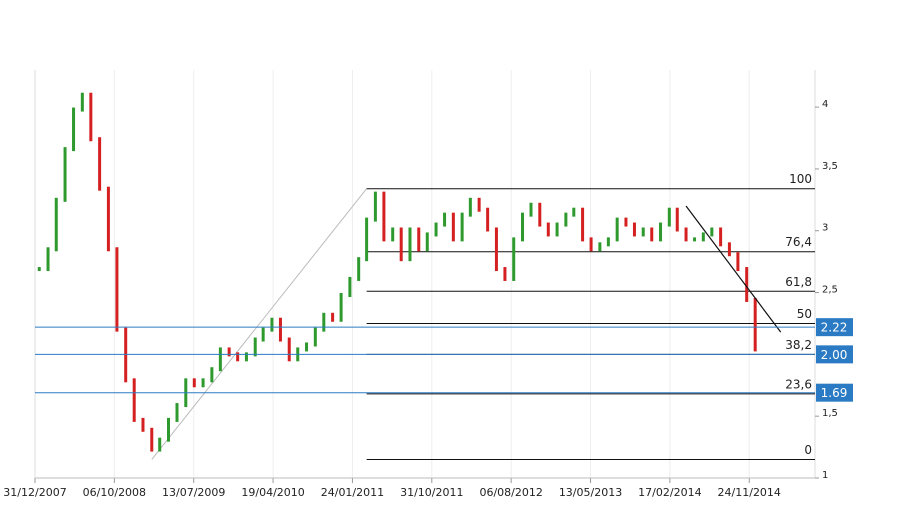 The width and height of the screenshot is (909, 509). I want to click on fib-label: 23,6, so click(798, 384).